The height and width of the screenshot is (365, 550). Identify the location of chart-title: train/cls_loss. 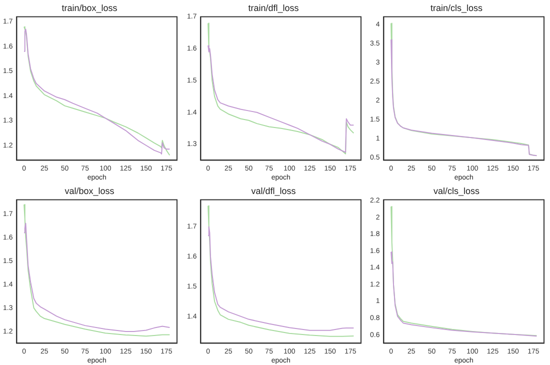
(456, 7).